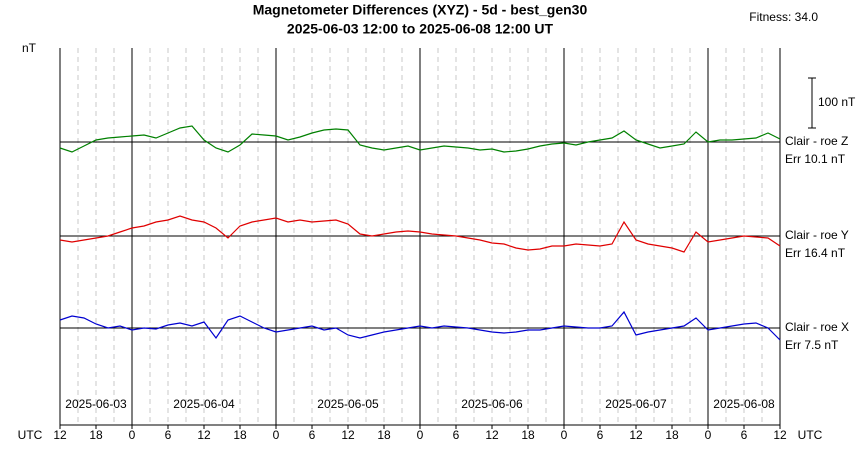 This screenshot has height=450, width=865. What do you see at coordinates (815, 253) in the screenshot?
I see `series-error: Err 16.4 nT` at bounding box center [815, 253].